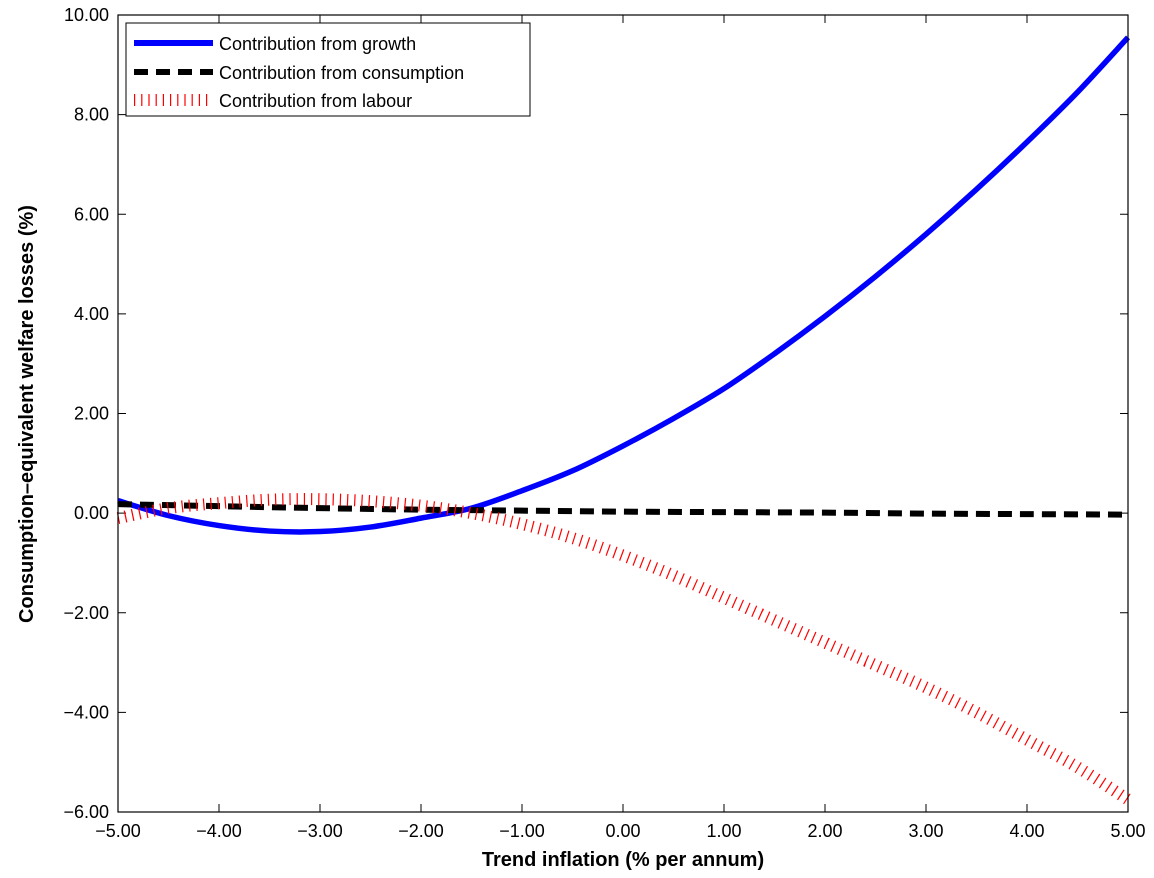  I want to click on x-tick-label: −5.00, so click(118, 831).